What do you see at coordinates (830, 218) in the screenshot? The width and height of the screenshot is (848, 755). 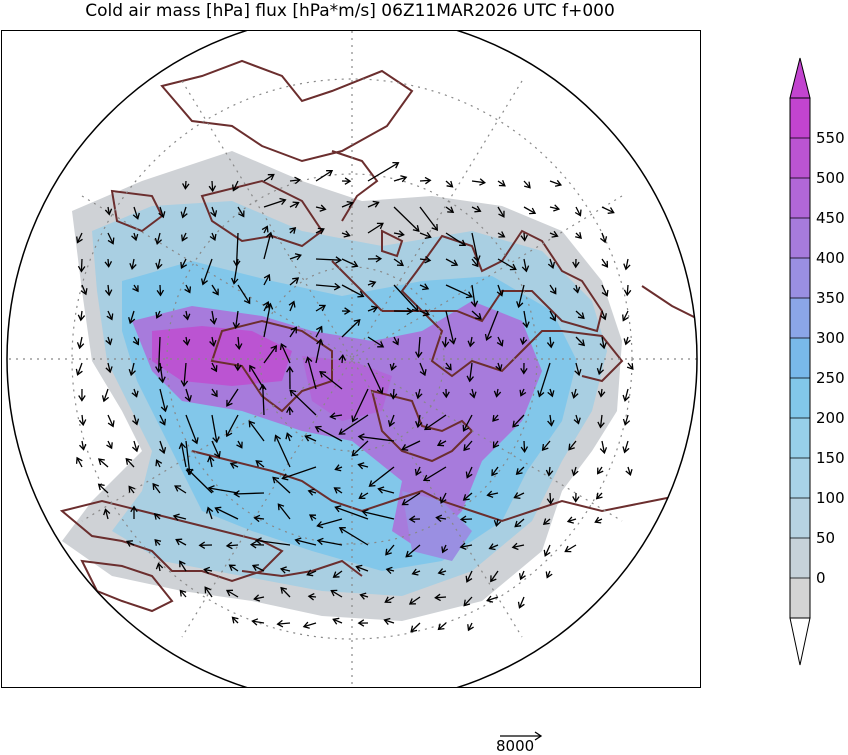 I see `colorbar-tick-label: 450` at bounding box center [830, 218].